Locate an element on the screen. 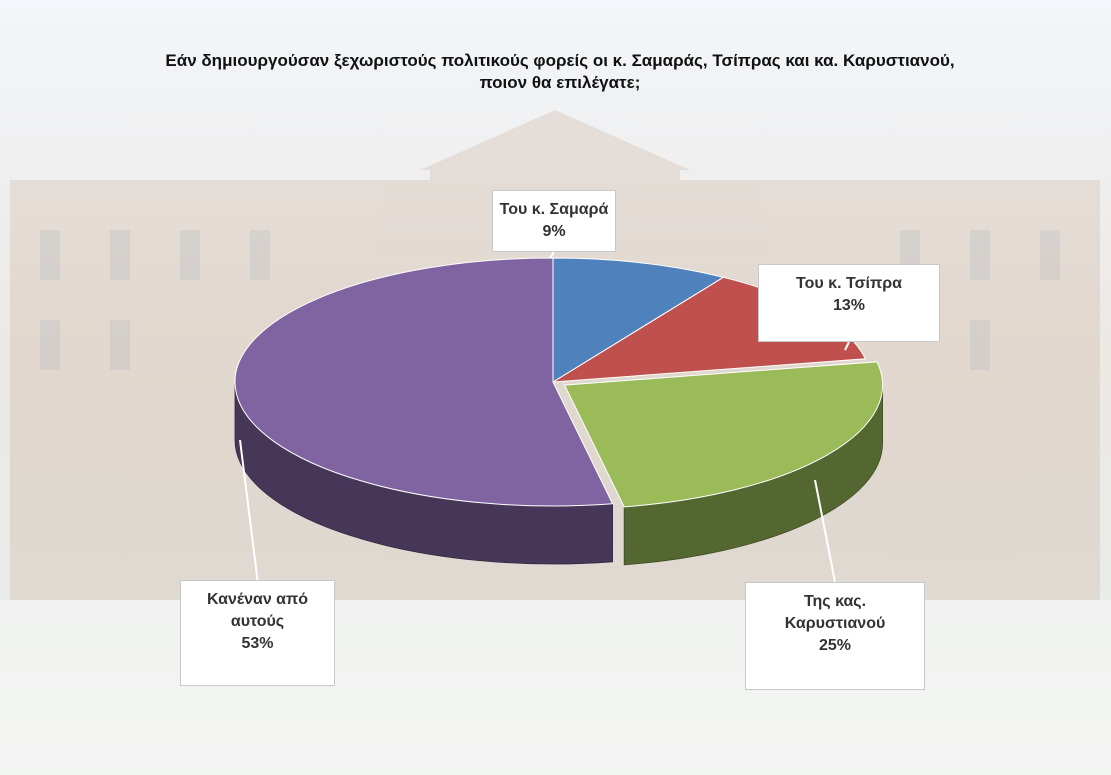  data-label: Του κ. Τσίπρα 13% is located at coordinates (849, 303).